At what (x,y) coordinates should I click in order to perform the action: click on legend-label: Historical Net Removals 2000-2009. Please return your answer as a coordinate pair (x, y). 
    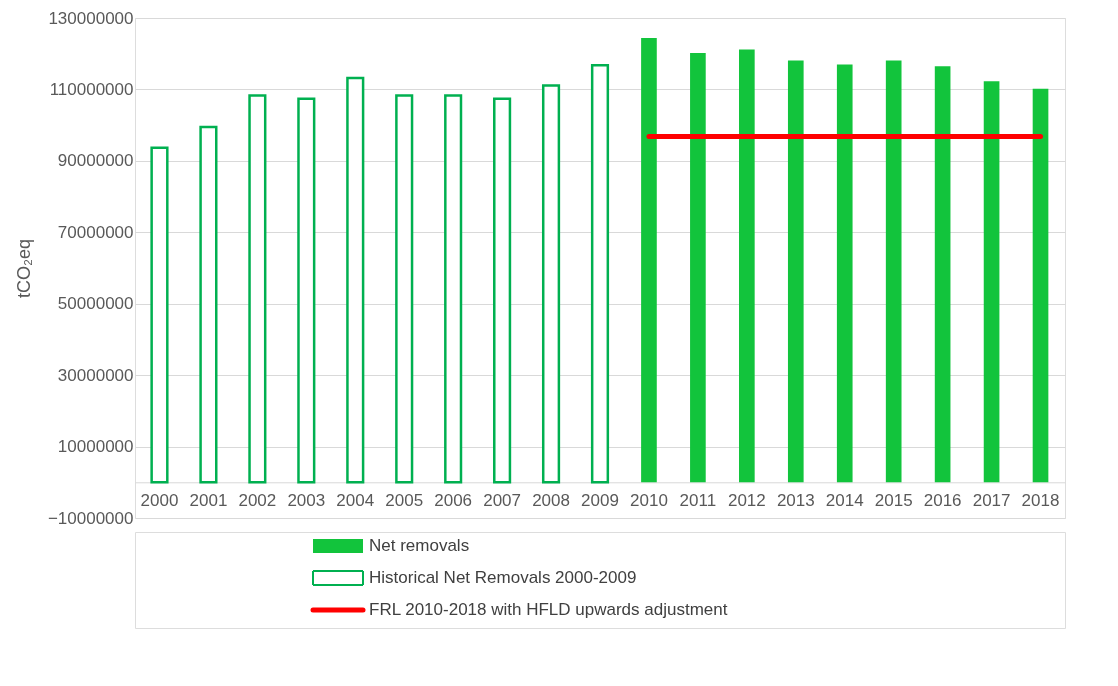
    Looking at the image, I should click on (503, 577).